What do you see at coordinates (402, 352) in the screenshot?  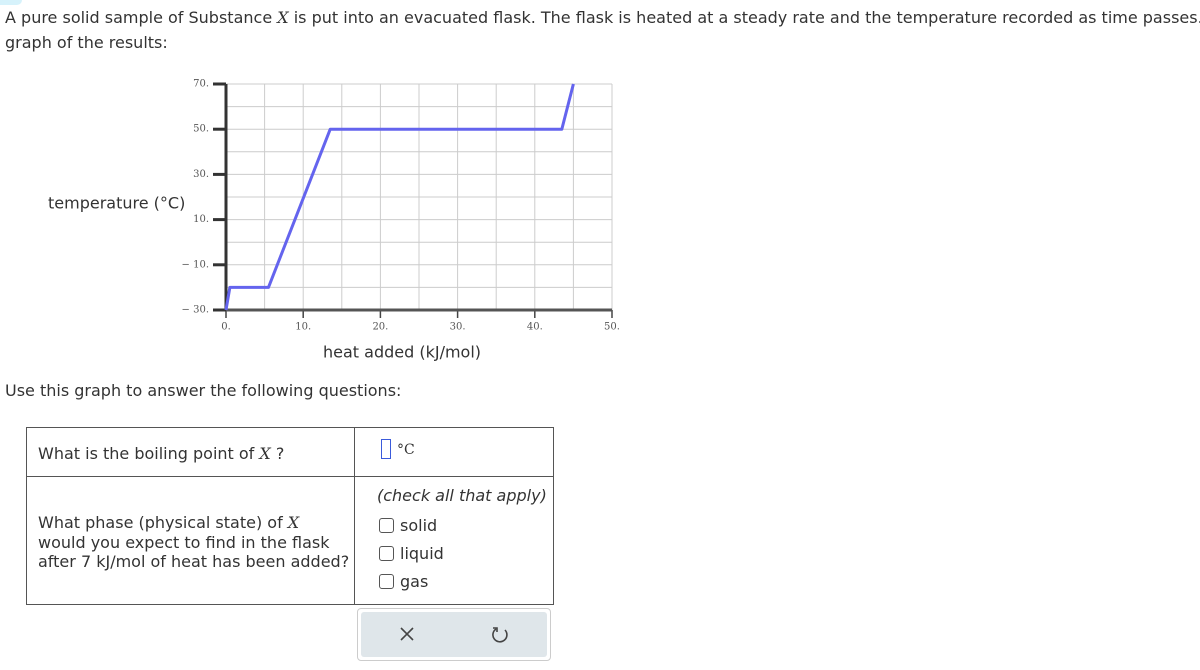 I see `x-axis-label: heat added (kJ/mol)` at bounding box center [402, 352].